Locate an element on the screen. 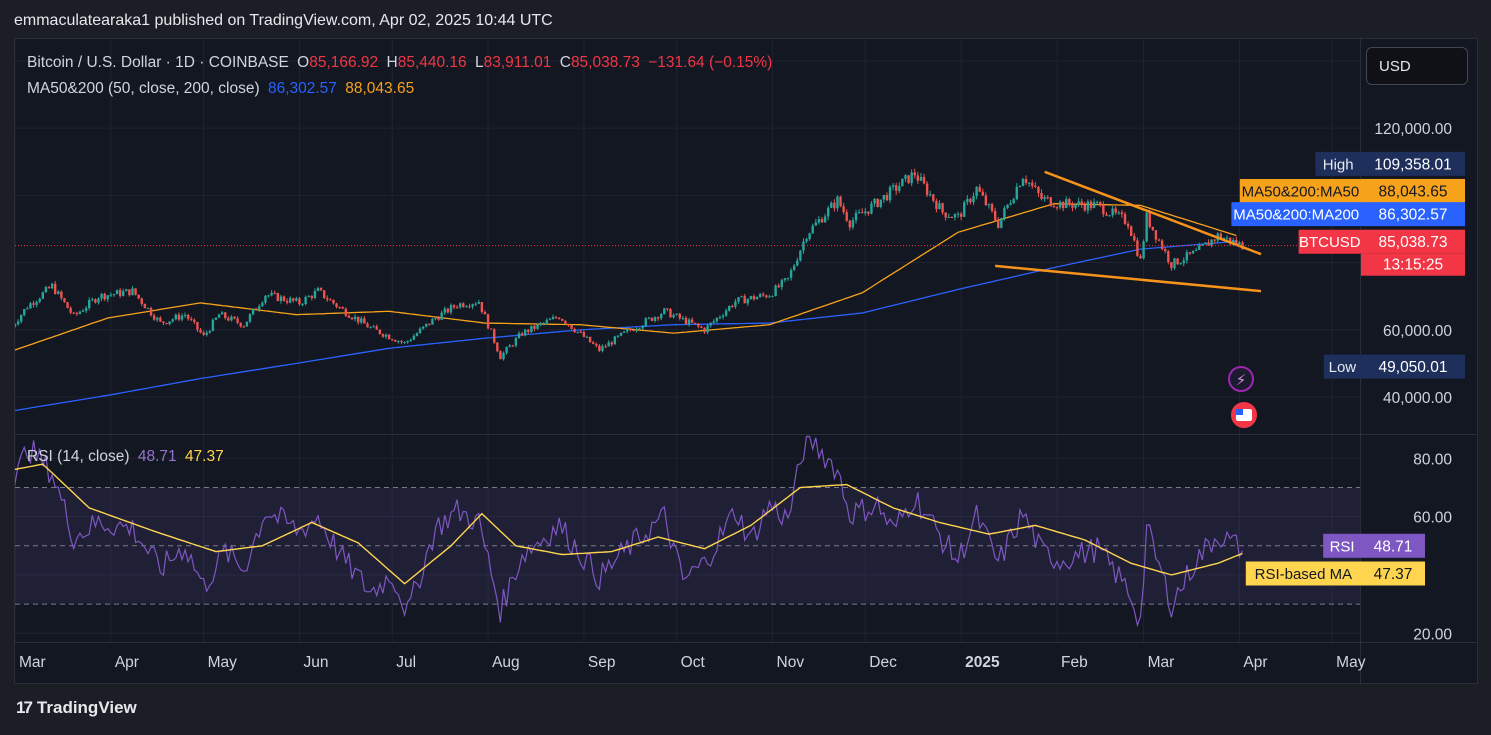 The height and width of the screenshot is (735, 1491). price-label-value: 49,050.01 is located at coordinates (1413, 367).